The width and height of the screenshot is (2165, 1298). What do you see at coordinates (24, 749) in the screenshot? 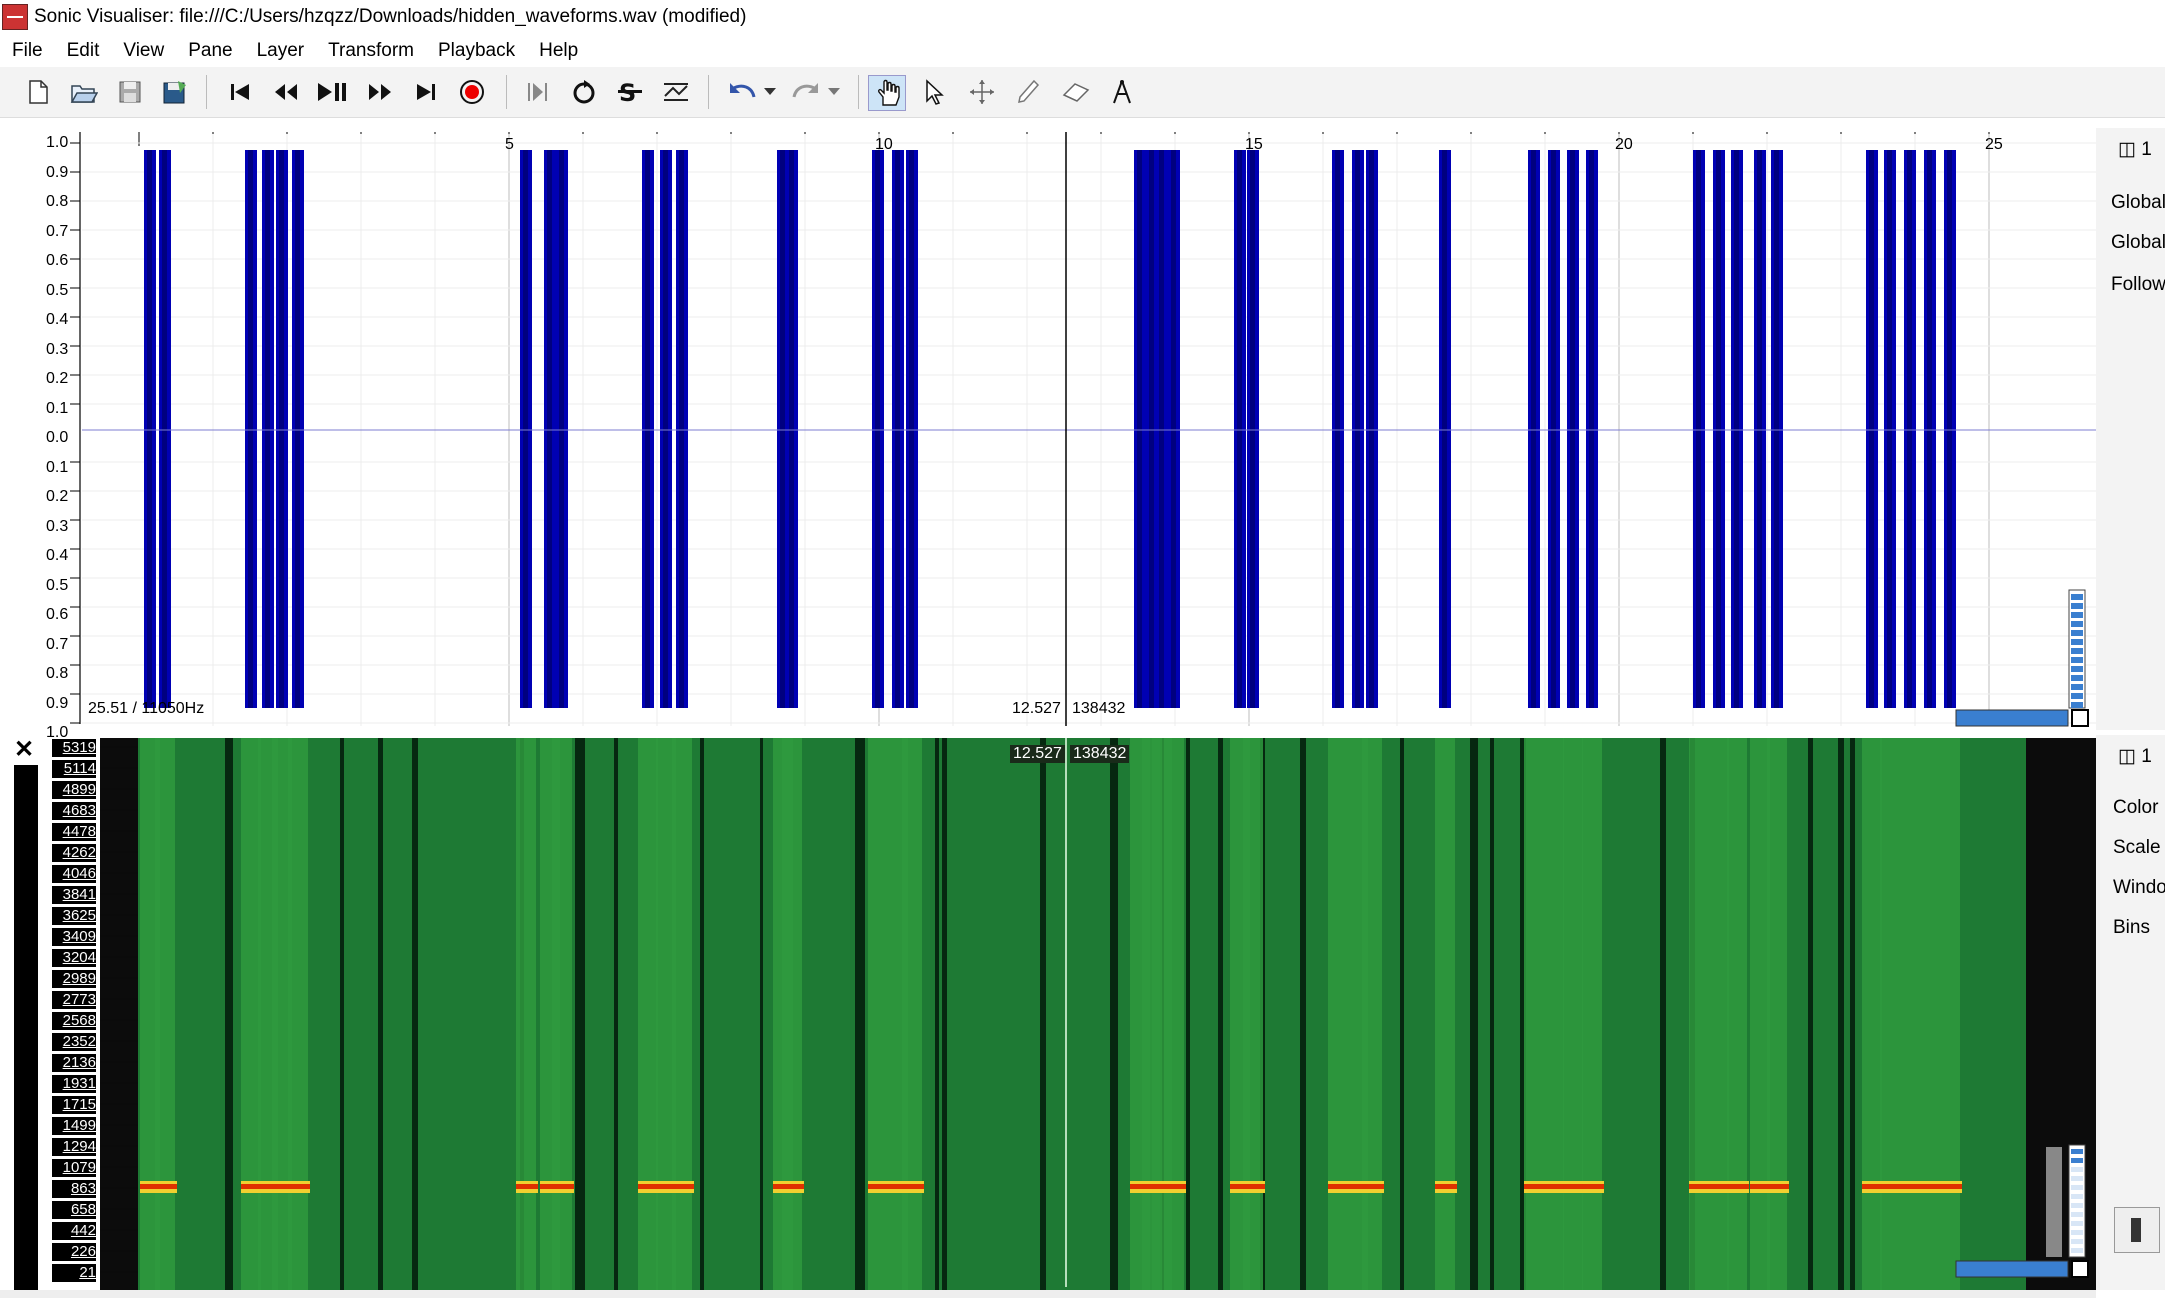
I see `close-pane-icon: ✕` at bounding box center [24, 749].